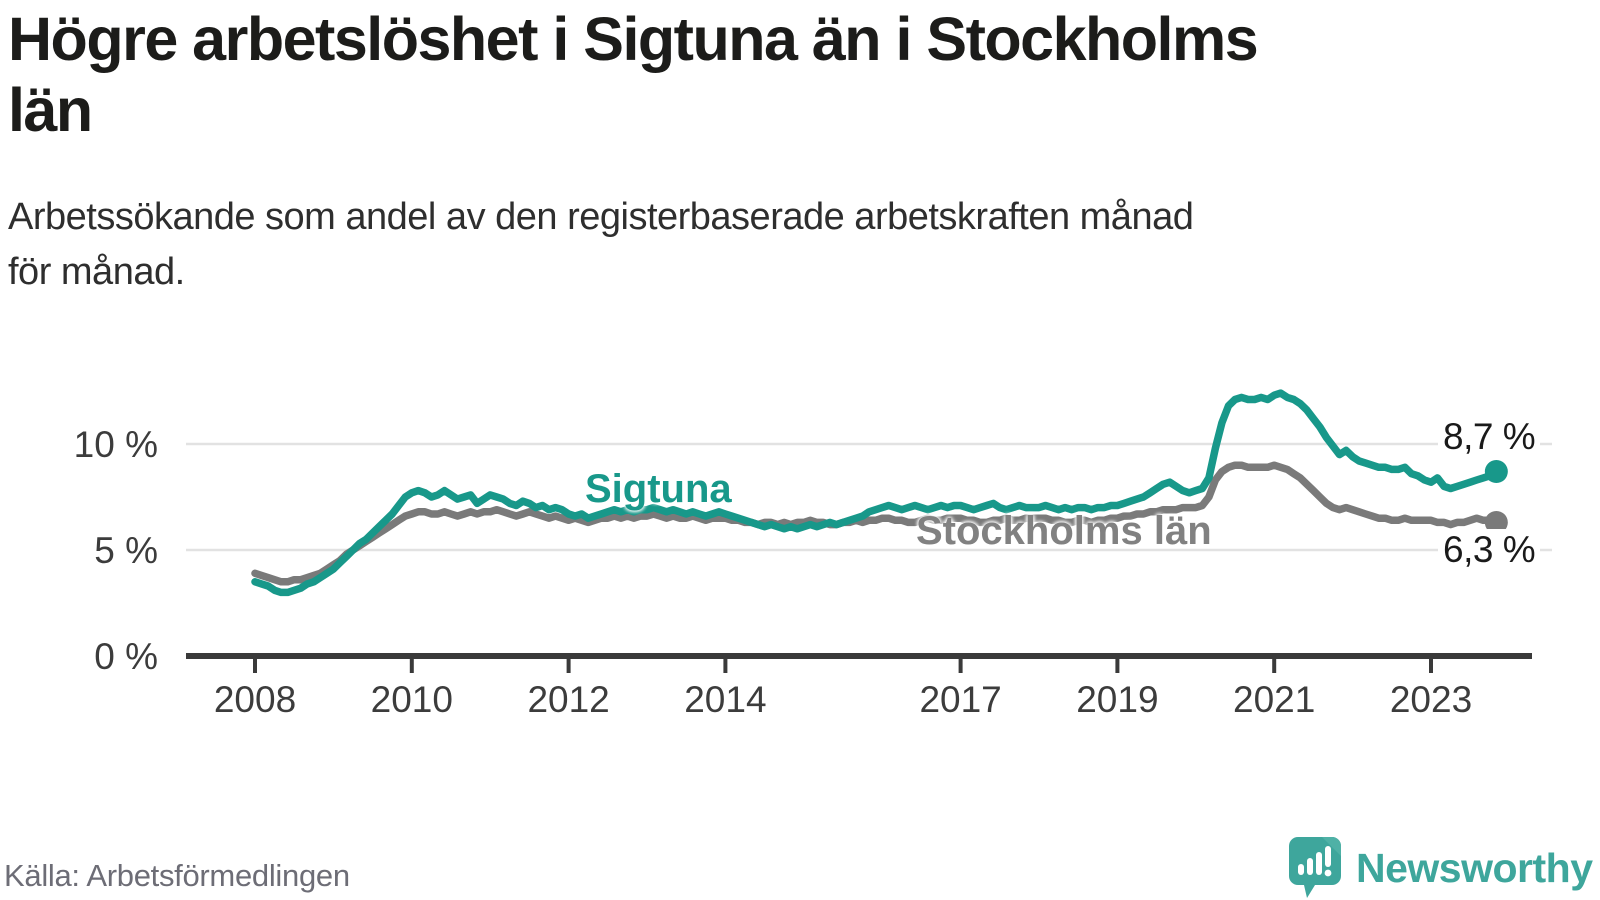 The height and width of the screenshot is (900, 1600). I want to click on page-title-line2: län, so click(50, 110).